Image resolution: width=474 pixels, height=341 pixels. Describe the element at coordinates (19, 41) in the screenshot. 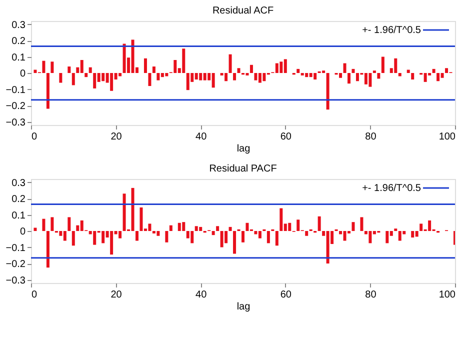

I see `y-tick-label: 0.2` at that location.